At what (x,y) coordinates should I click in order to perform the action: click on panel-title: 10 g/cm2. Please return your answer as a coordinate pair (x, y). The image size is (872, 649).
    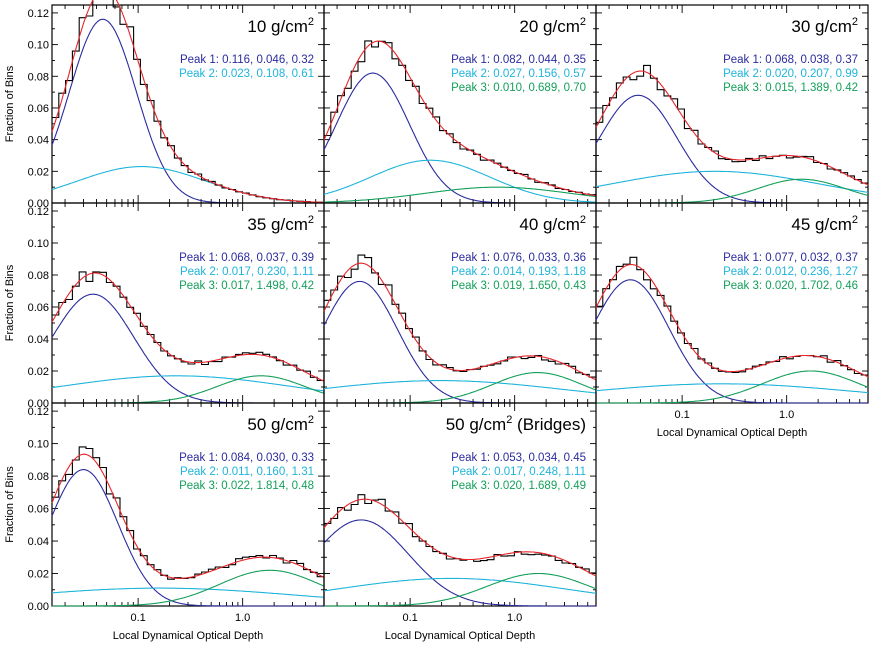
    Looking at the image, I should click on (280, 26).